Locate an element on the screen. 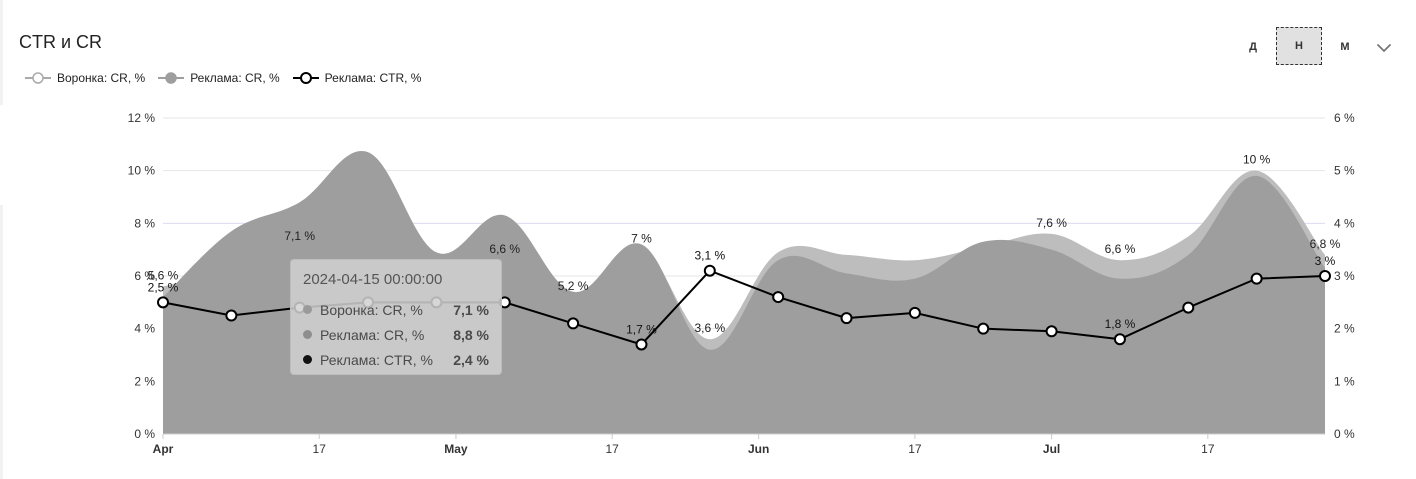 The height and width of the screenshot is (479, 1416). funnel-cr-data-label: 3,6 % is located at coordinates (709, 328).